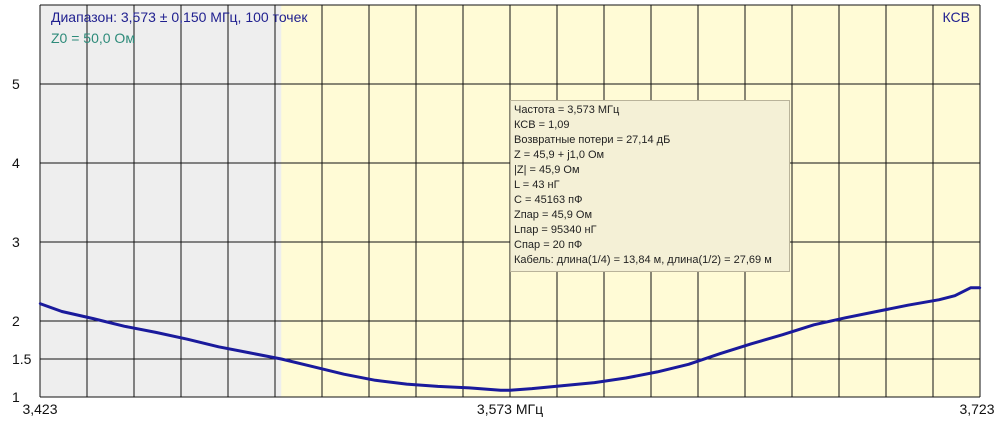 This screenshot has height=424, width=1005. What do you see at coordinates (16, 321) in the screenshot?
I see `y-tick-label: 2` at bounding box center [16, 321].